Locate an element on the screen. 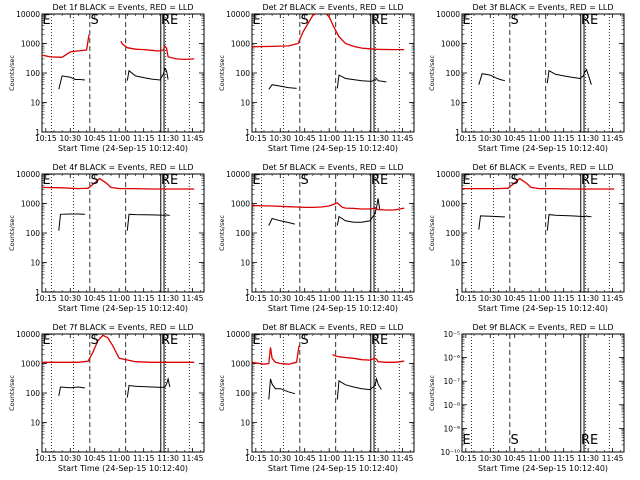 Image resolution: width=640 pixels, height=480 pixels. y-tick-label: 10⁻⁸ is located at coordinates (451, 405).